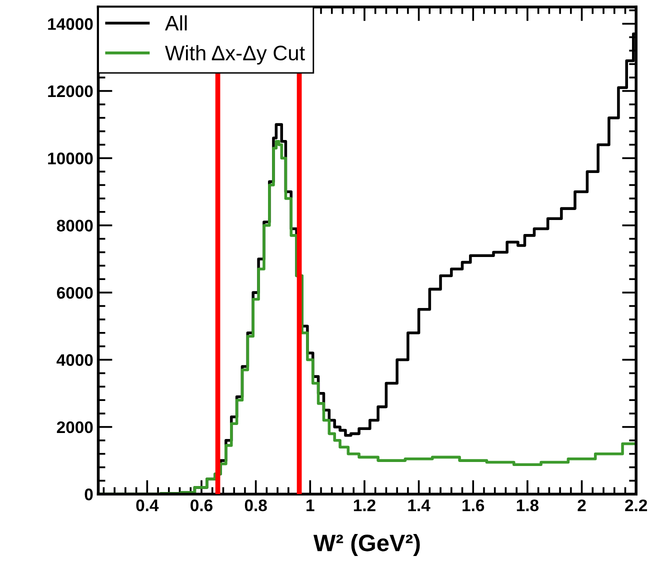  I want to click on x-tick-label: 0.6, so click(201, 505).